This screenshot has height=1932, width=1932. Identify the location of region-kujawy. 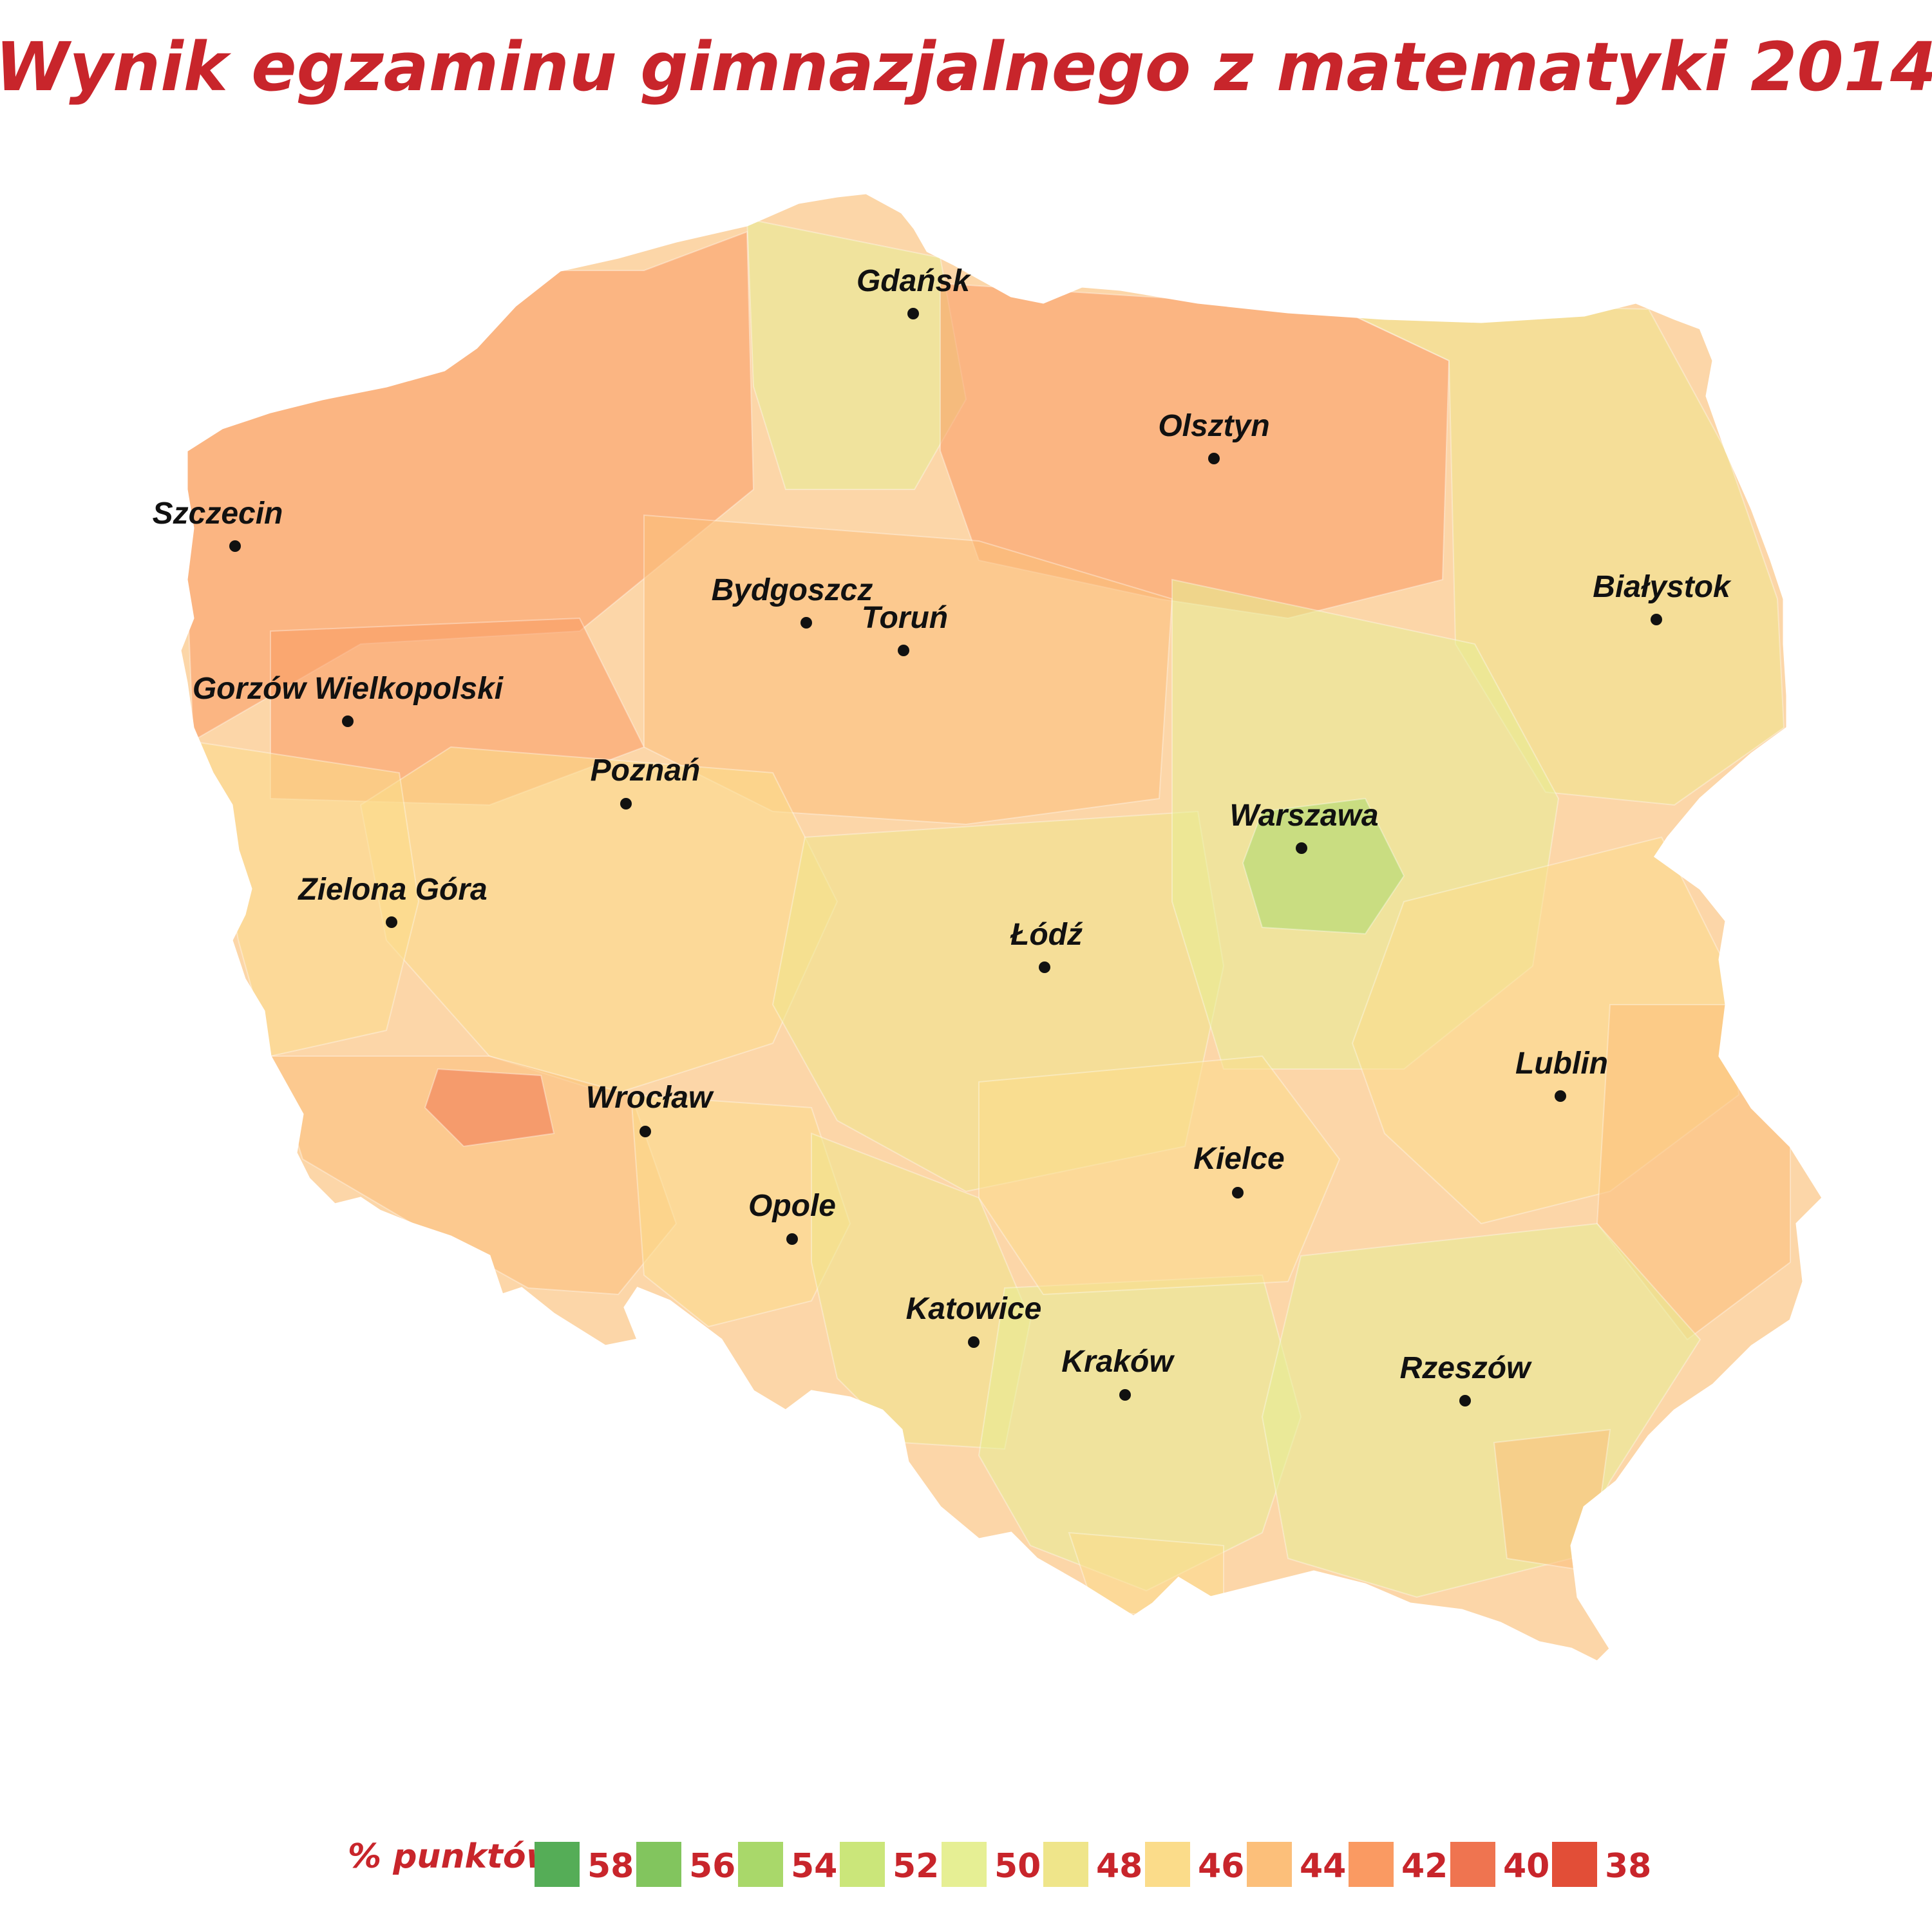
(908, 670).